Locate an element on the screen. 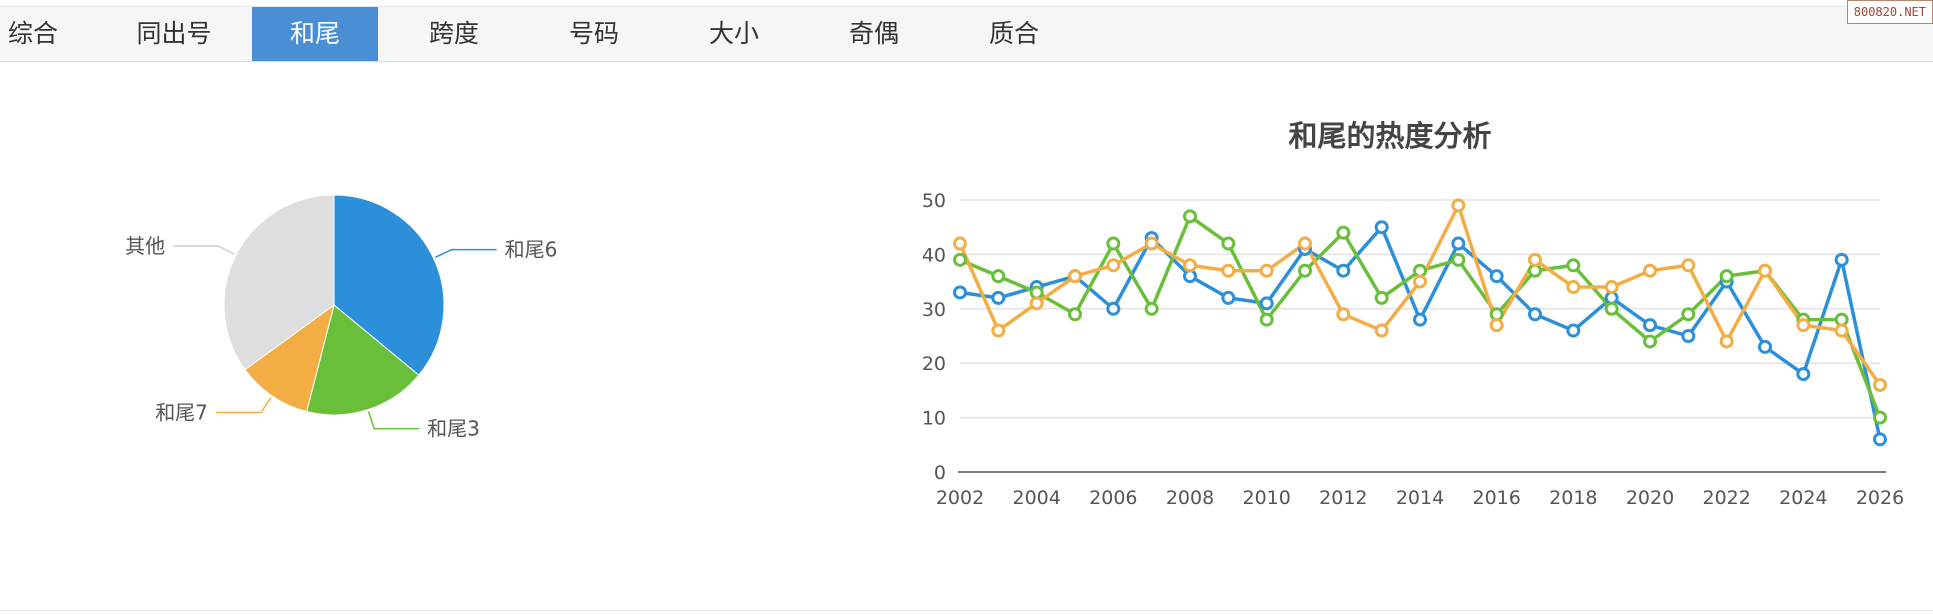 This screenshot has width=1933, height=614. pie-slice-label: 和尾3 is located at coordinates (453, 429).